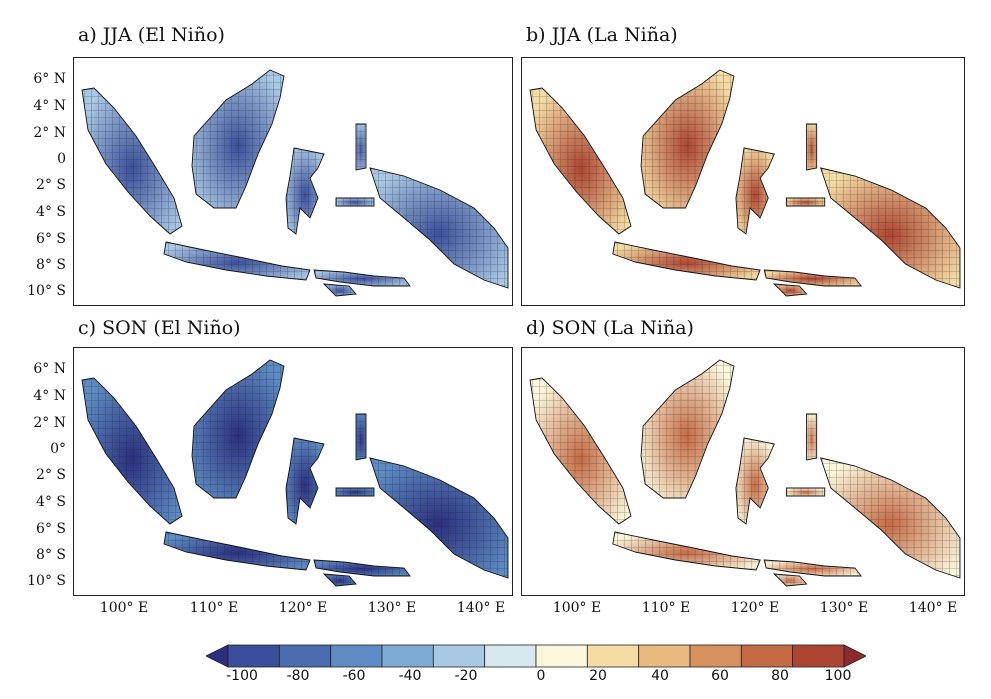  Describe the element at coordinates (541, 676) in the screenshot. I see `colorbar-label: 0` at that location.